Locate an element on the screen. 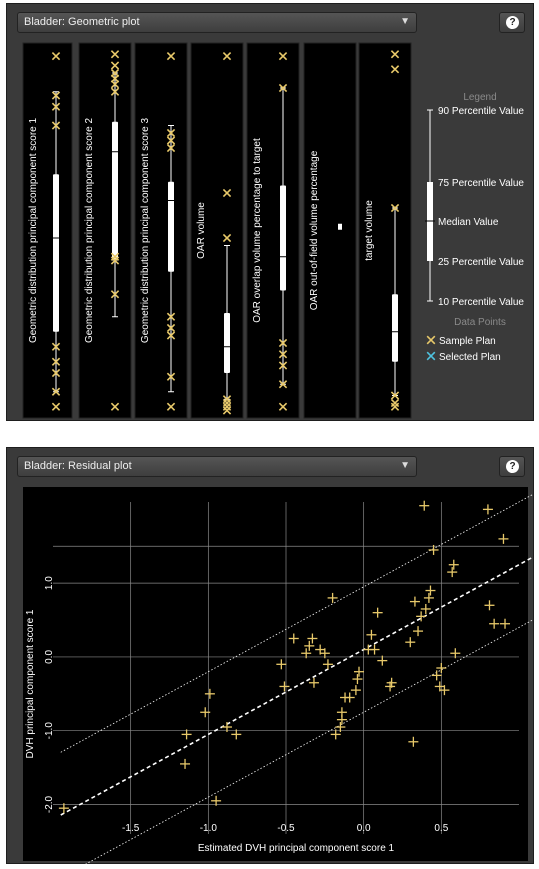  legend-label-p25: 25 Percentile Value is located at coordinates (481, 262).